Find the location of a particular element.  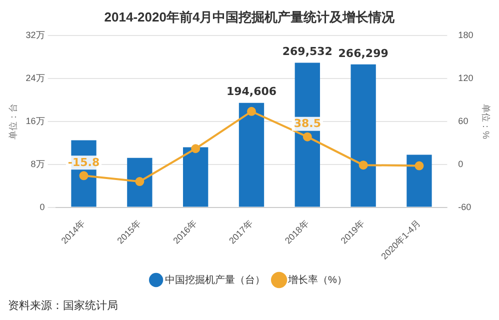

y2-tick-label: 180 is located at coordinates (466, 35).